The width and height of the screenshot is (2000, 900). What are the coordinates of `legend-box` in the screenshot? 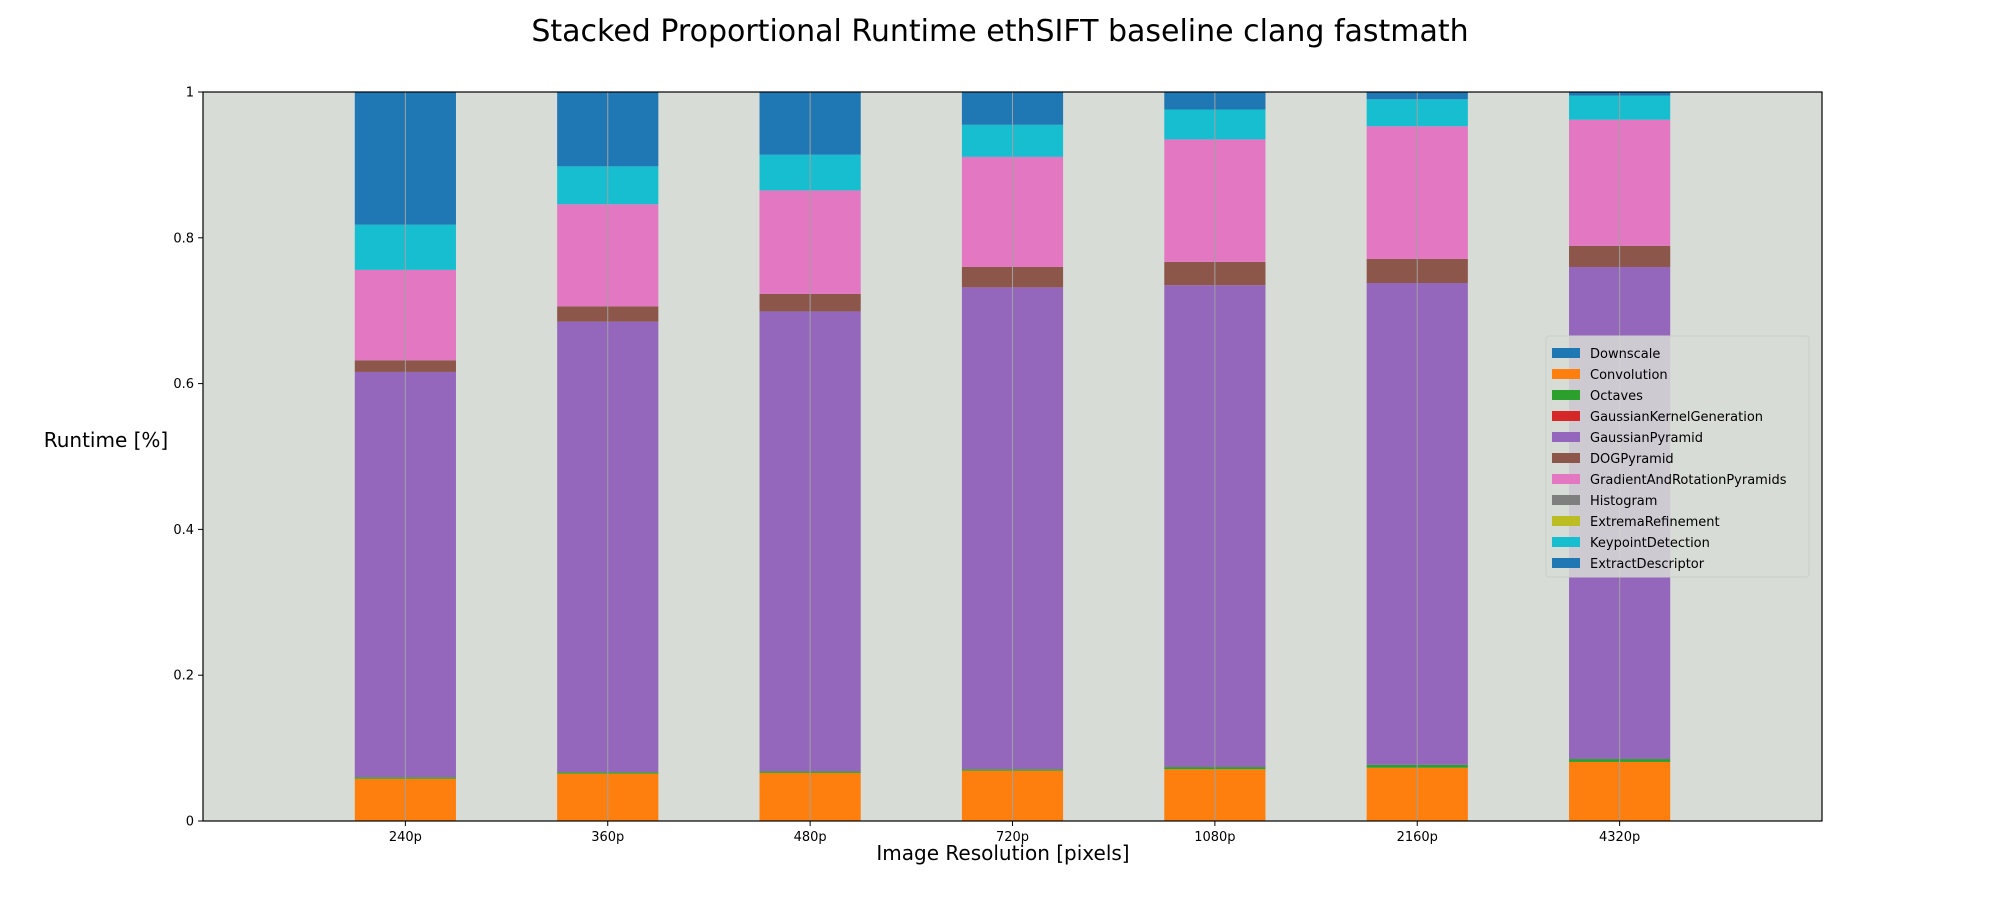 It's located at (1677, 456).